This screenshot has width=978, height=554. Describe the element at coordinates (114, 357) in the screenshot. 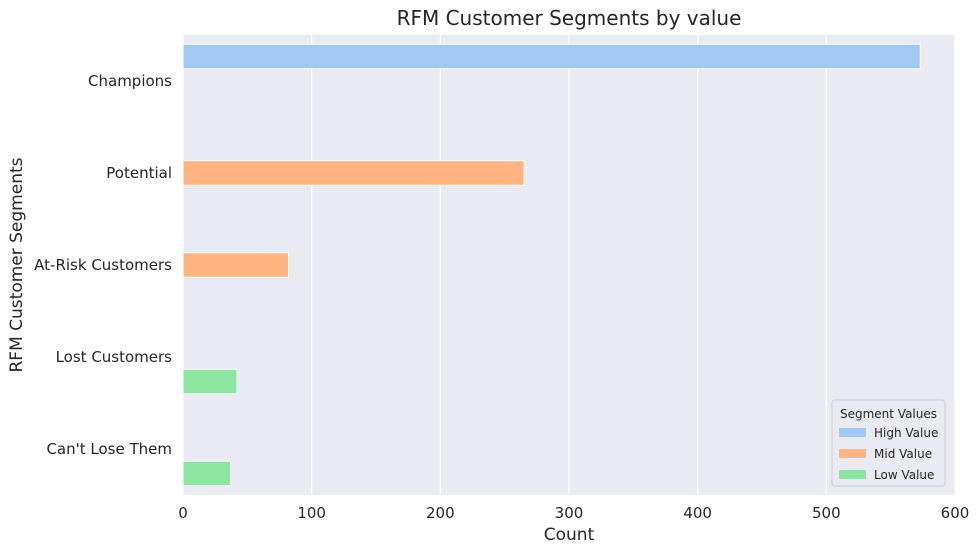

I see `y-tick-label: Lost Customers` at that location.